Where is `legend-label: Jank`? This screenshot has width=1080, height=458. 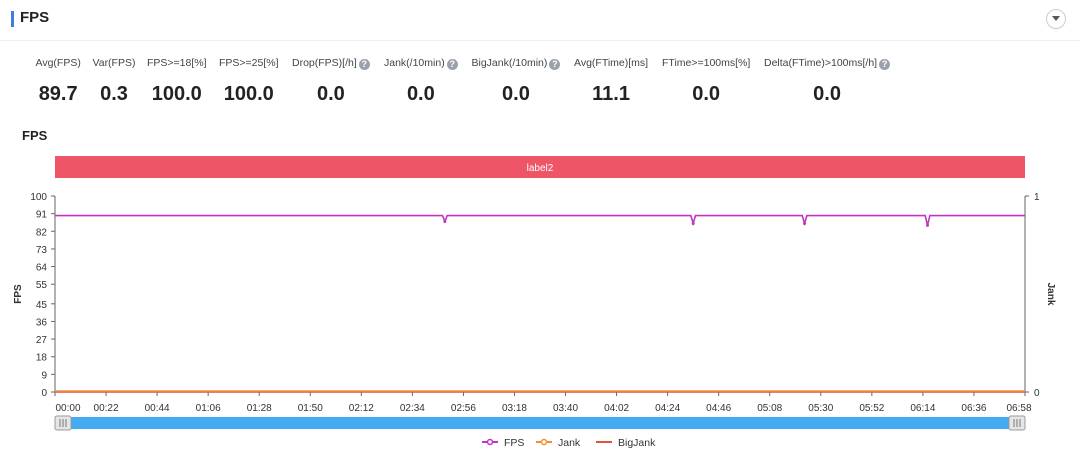 legend-label: Jank is located at coordinates (569, 443).